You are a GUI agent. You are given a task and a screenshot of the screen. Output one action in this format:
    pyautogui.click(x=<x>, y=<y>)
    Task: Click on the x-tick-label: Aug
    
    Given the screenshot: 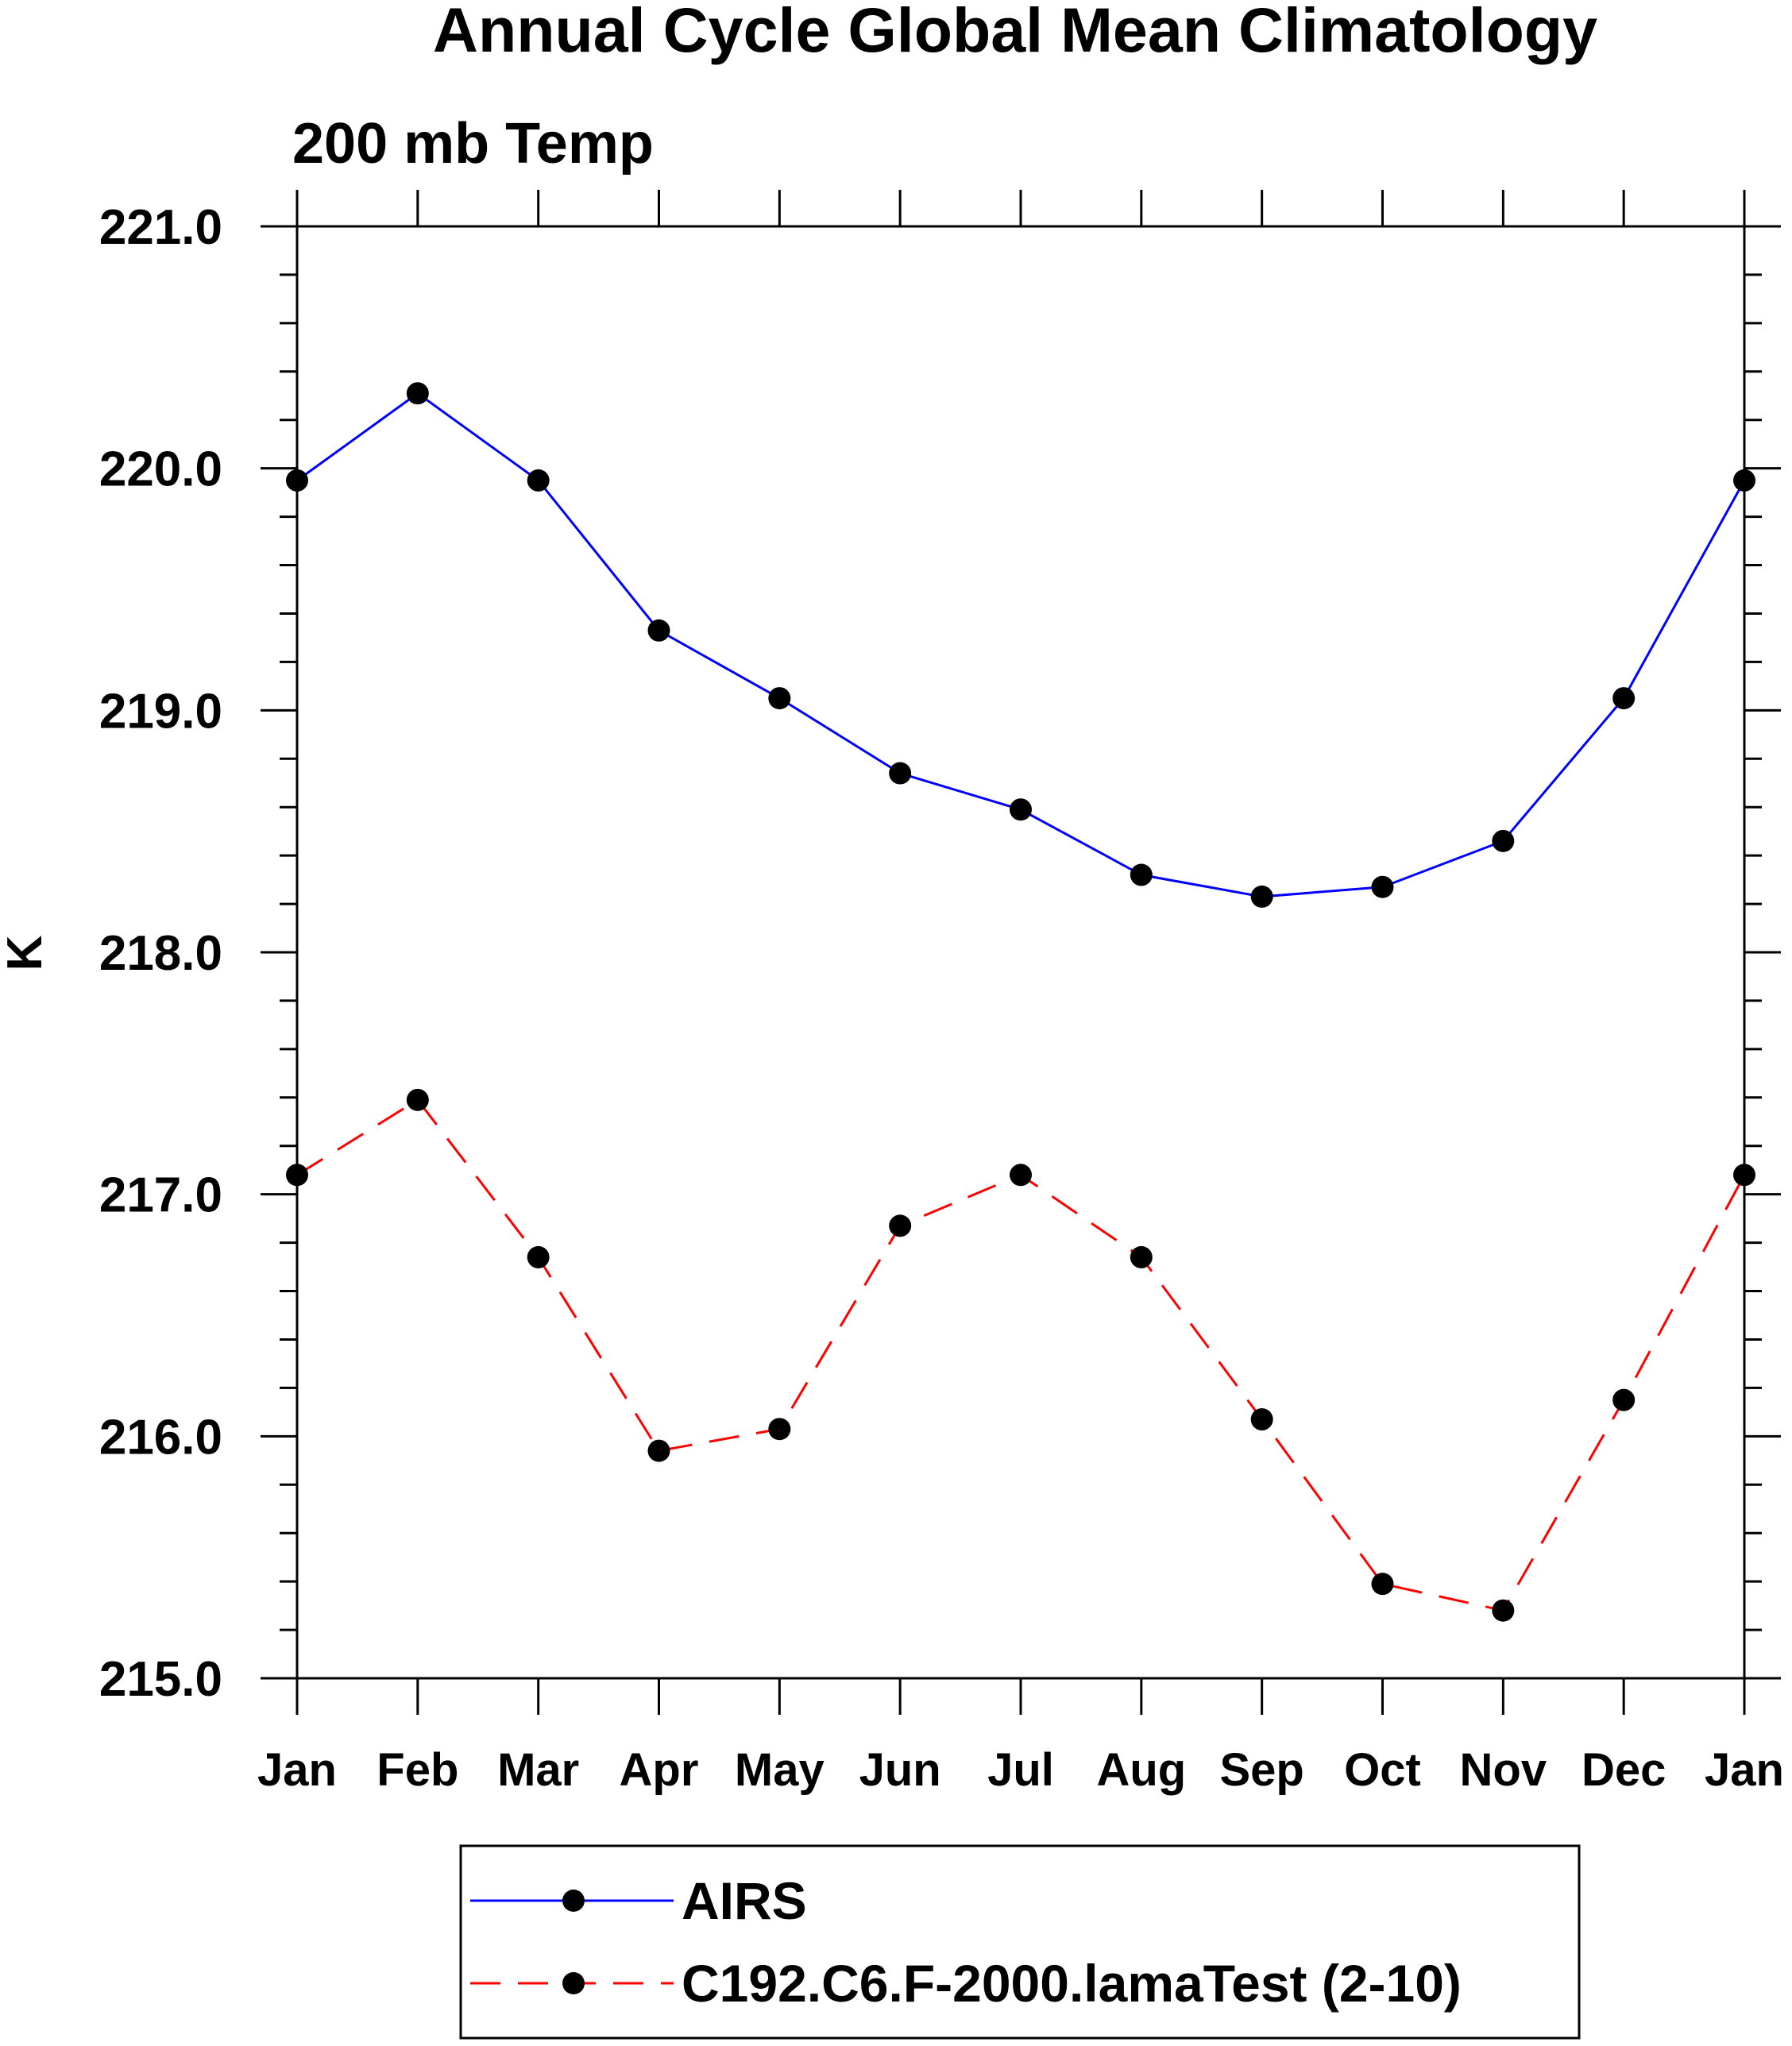 What is the action you would take?
    pyautogui.click(x=1141, y=1770)
    